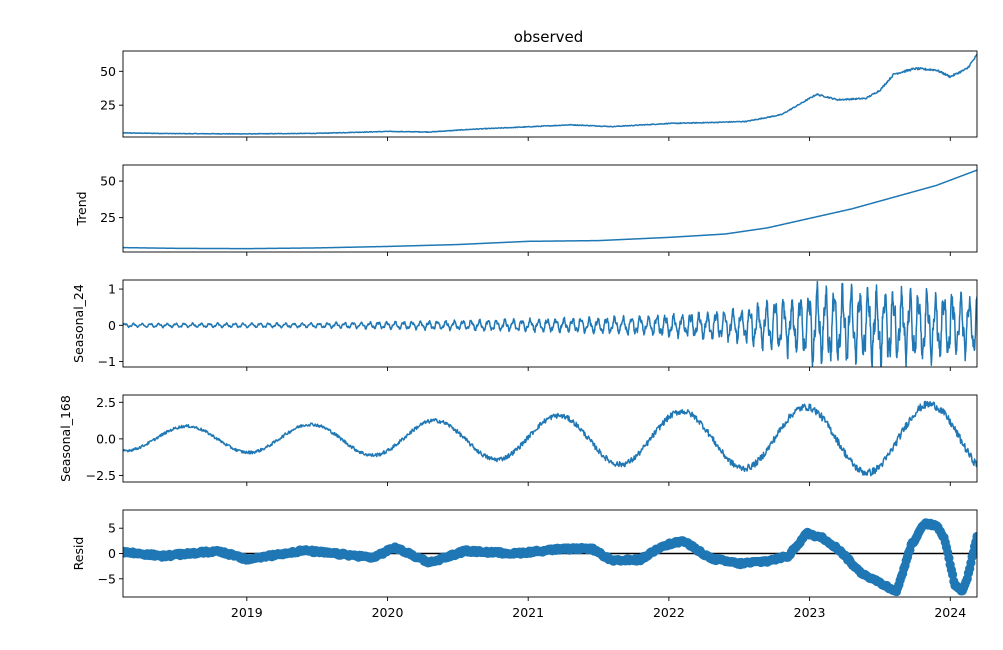 This screenshot has height=650, width=1003. I want to click on y-axis-label-seasonal168: Seasonal_168, so click(65, 438).